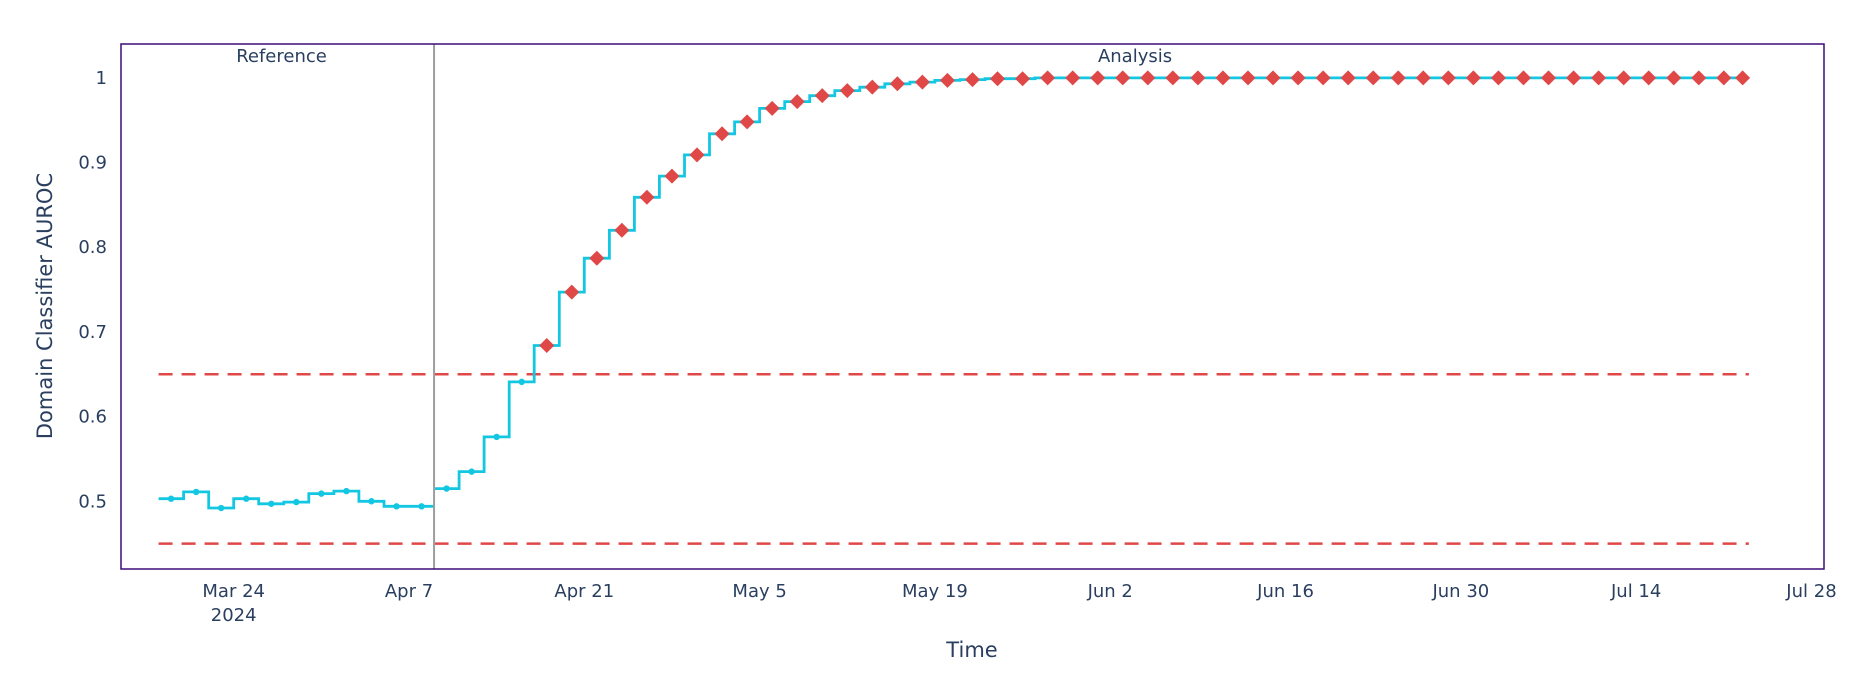 The image size is (1860, 690). What do you see at coordinates (759, 591) in the screenshot?
I see `x-tick-label: May 5` at bounding box center [759, 591].